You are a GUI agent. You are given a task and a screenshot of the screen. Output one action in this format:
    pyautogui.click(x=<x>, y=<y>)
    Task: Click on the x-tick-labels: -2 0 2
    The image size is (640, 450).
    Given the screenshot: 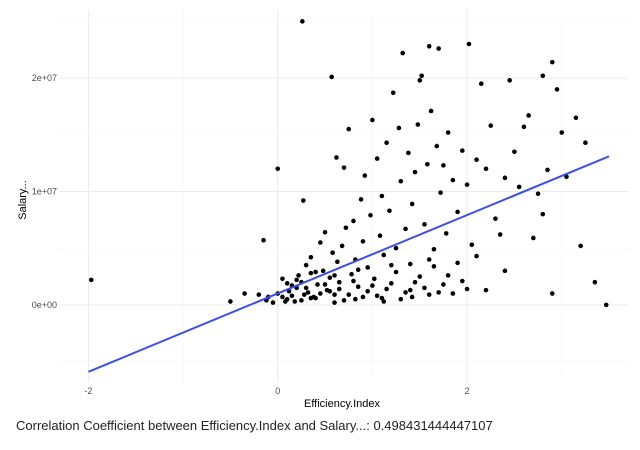 What is the action you would take?
    pyautogui.click(x=276, y=391)
    